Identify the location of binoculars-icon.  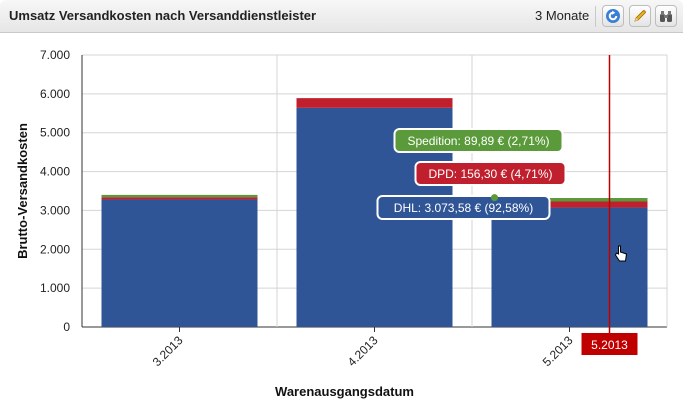
(666, 16).